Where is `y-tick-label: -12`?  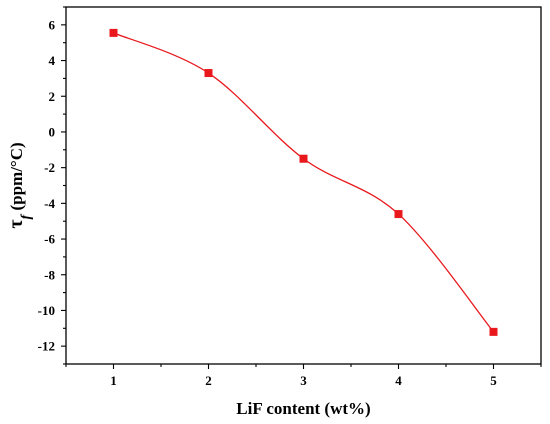
y-tick-label: -12 is located at coordinates (46, 346).